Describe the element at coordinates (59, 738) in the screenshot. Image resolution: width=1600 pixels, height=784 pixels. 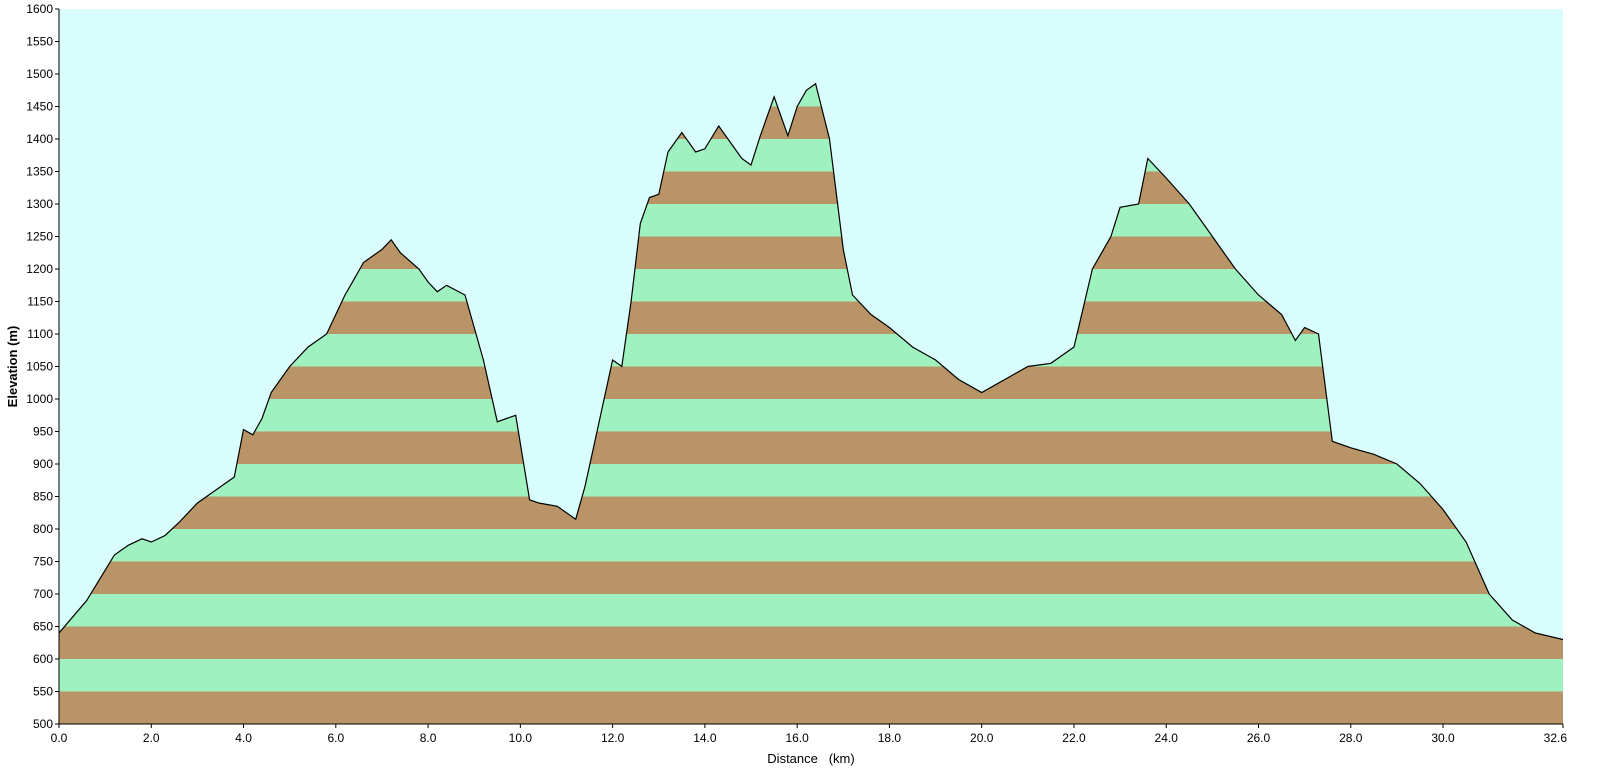
I see `x-tick-label: 0.0` at that location.